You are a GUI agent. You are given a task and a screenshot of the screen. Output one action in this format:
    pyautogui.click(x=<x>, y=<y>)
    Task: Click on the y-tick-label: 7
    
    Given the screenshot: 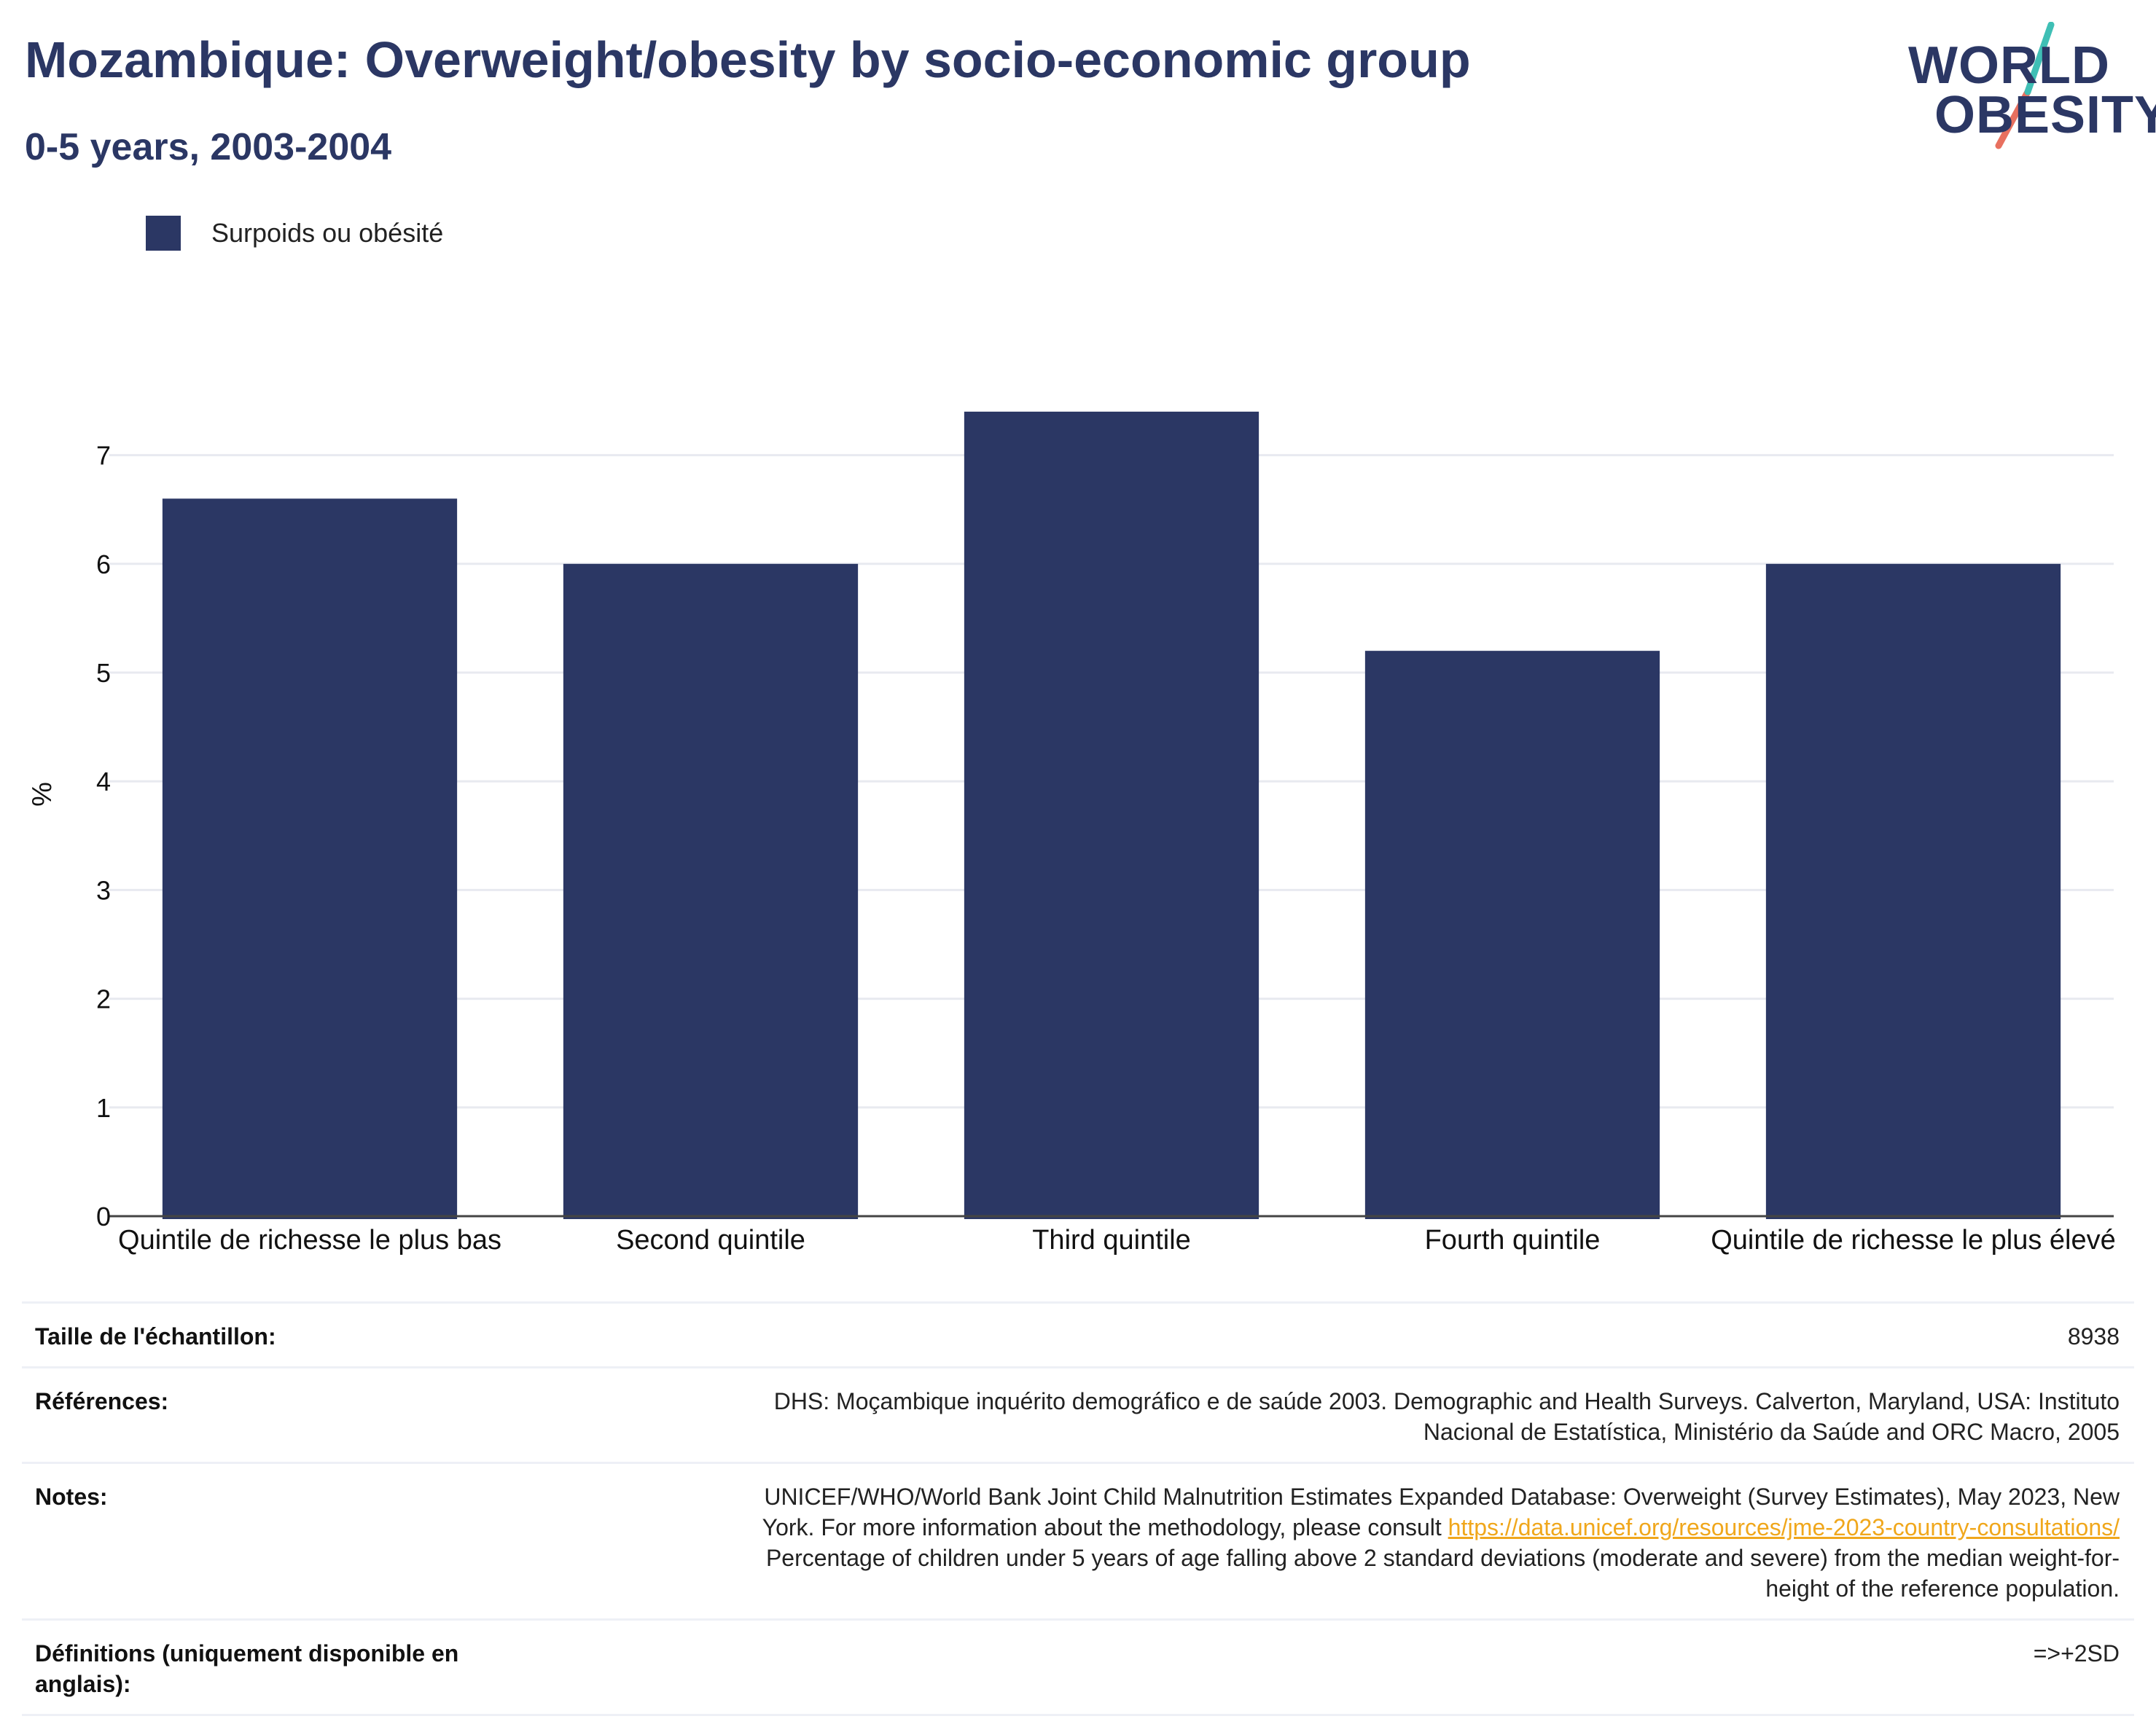 What is the action you would take?
    pyautogui.click(x=103, y=456)
    